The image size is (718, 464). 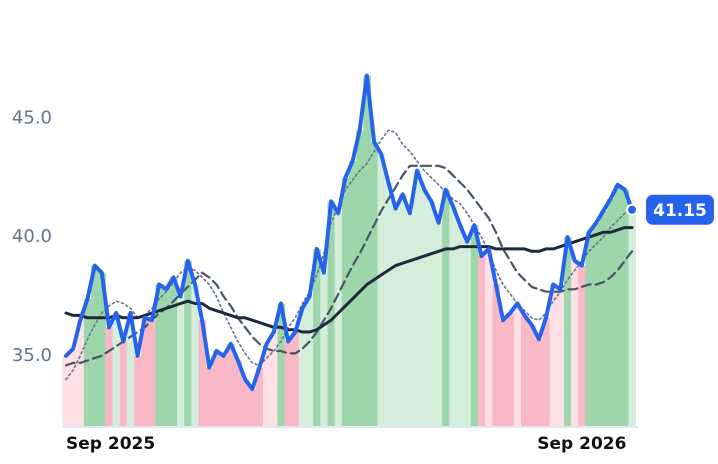 I want to click on x-tick-label: Sep 2026, so click(x=581, y=444).